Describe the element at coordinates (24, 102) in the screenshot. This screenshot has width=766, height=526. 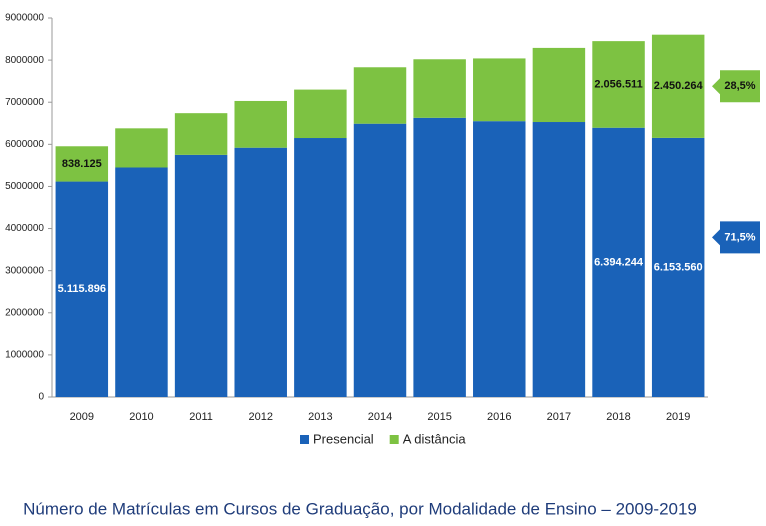
I see `y-tick-label: 7000000` at that location.